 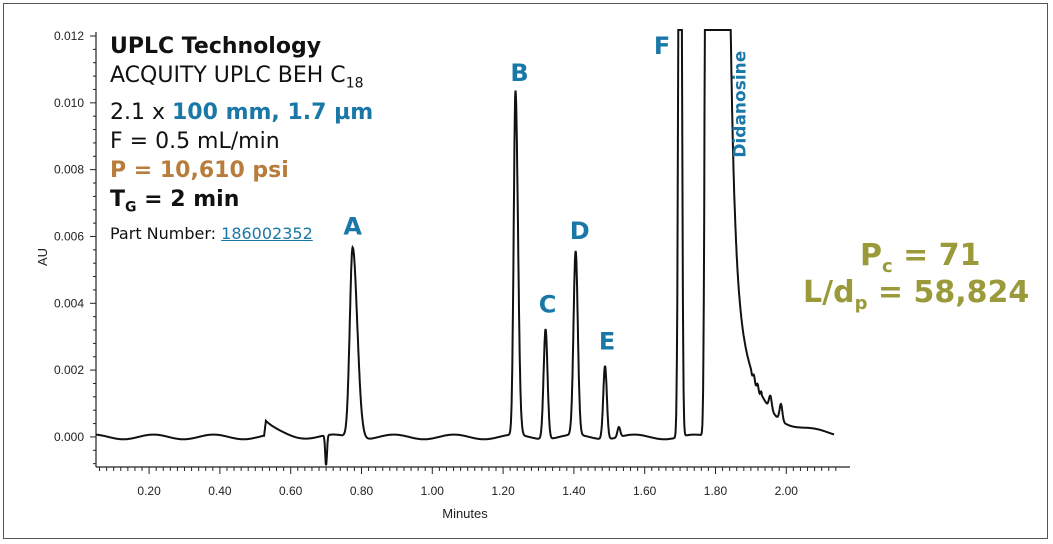 I want to click on info-column: ACQUITY UPLC BEH C18, so click(x=241, y=79).